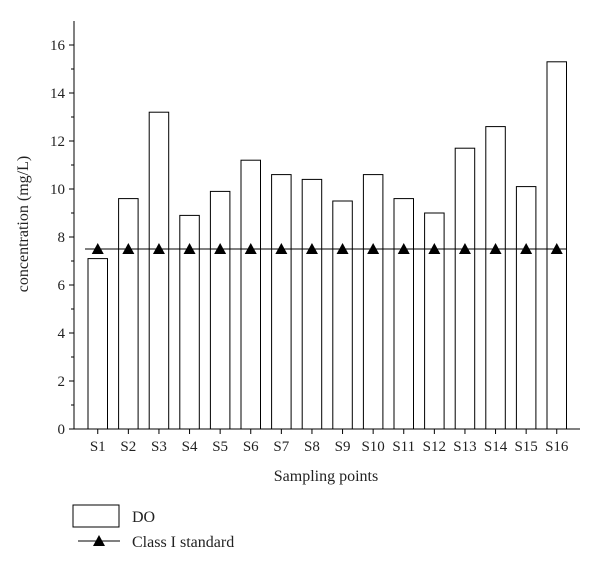 This screenshot has height=568, width=600. I want to click on standard-marker-s3, so click(158, 248).